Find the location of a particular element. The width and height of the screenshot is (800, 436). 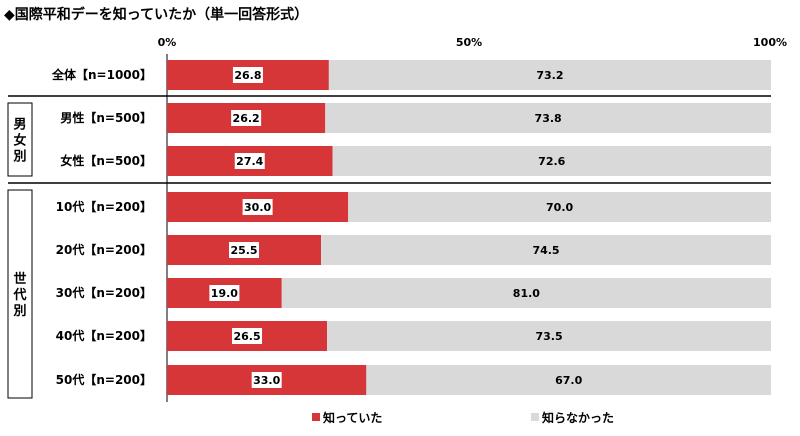

value-label-known: 26.2 is located at coordinates (246, 118).